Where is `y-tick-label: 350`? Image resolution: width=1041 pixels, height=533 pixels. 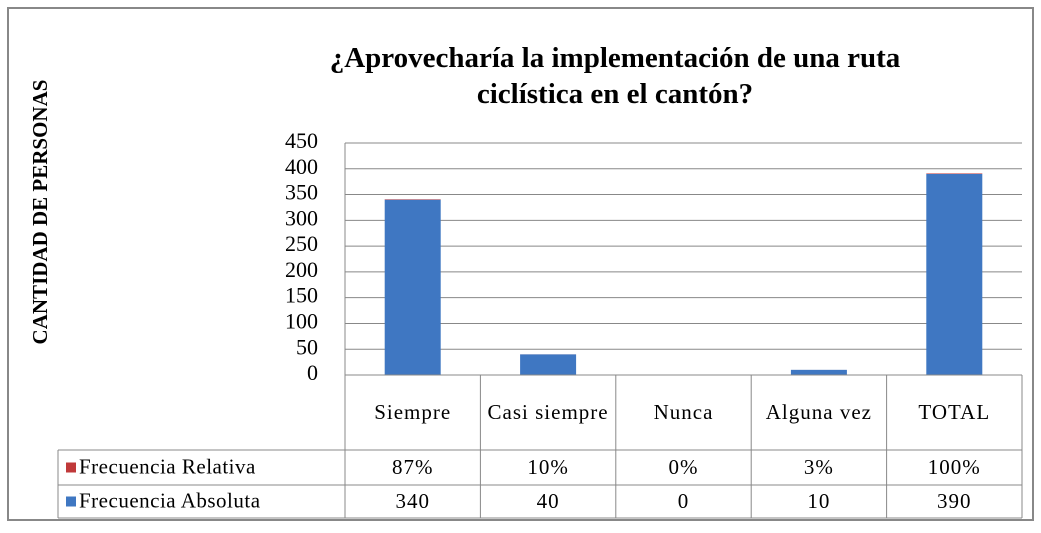 y-tick-label: 350 is located at coordinates (301, 192).